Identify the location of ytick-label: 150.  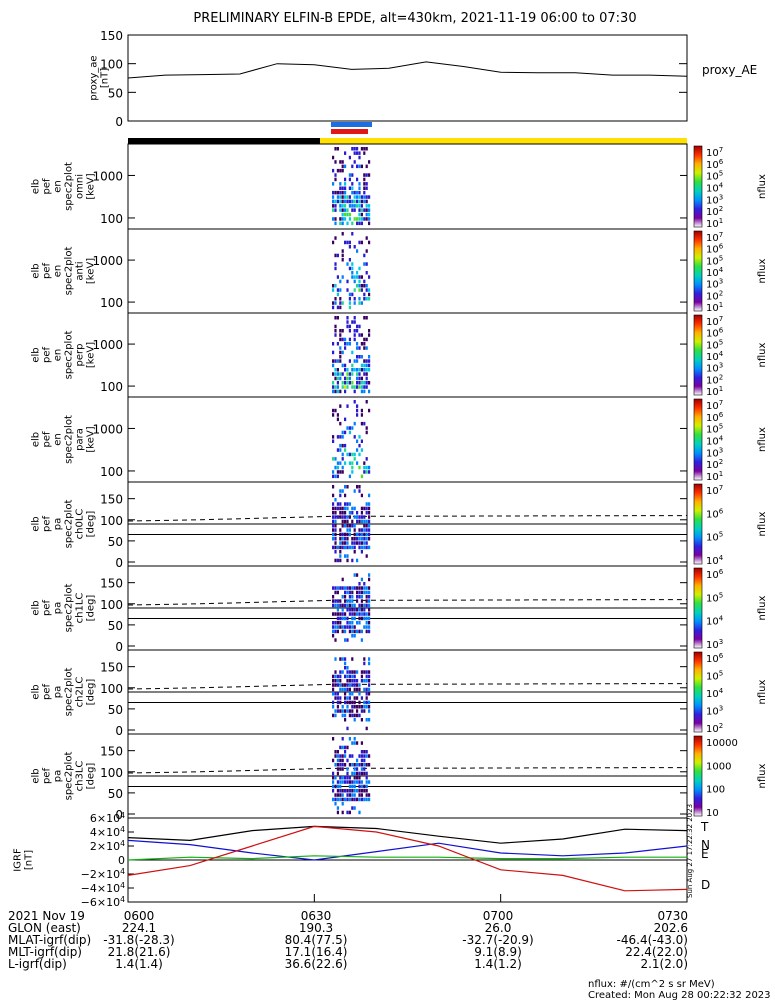
(111, 752).